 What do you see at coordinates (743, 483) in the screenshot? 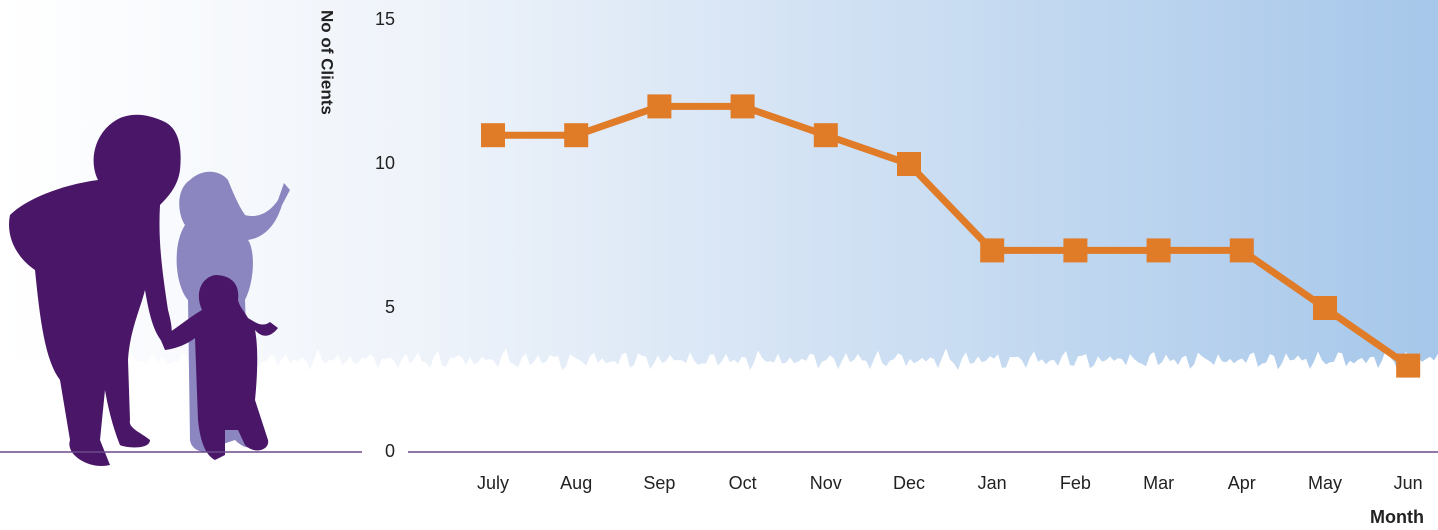
I see `x-tick-label: Oct` at bounding box center [743, 483].